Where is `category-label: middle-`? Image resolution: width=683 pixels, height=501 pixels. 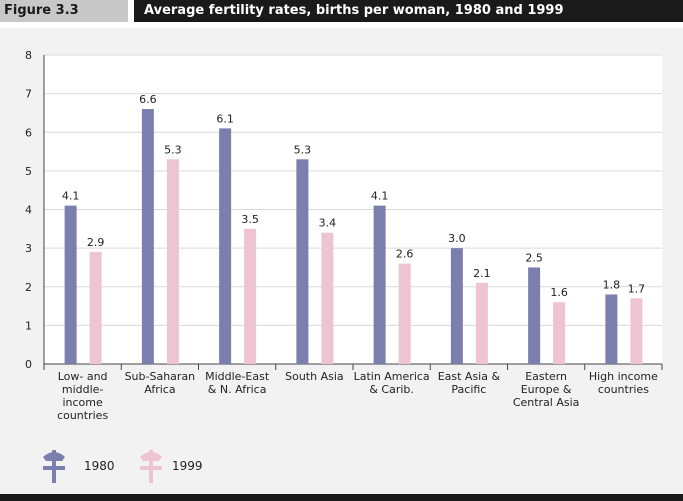 category-label: middle- is located at coordinates (83, 389).